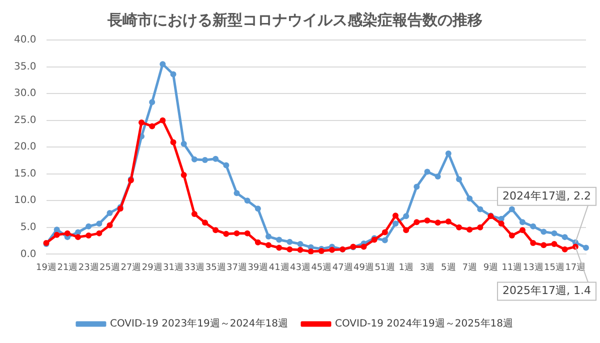  Describe the element at coordinates (67, 267) in the screenshot. I see `x-tick-label: 21週` at that location.